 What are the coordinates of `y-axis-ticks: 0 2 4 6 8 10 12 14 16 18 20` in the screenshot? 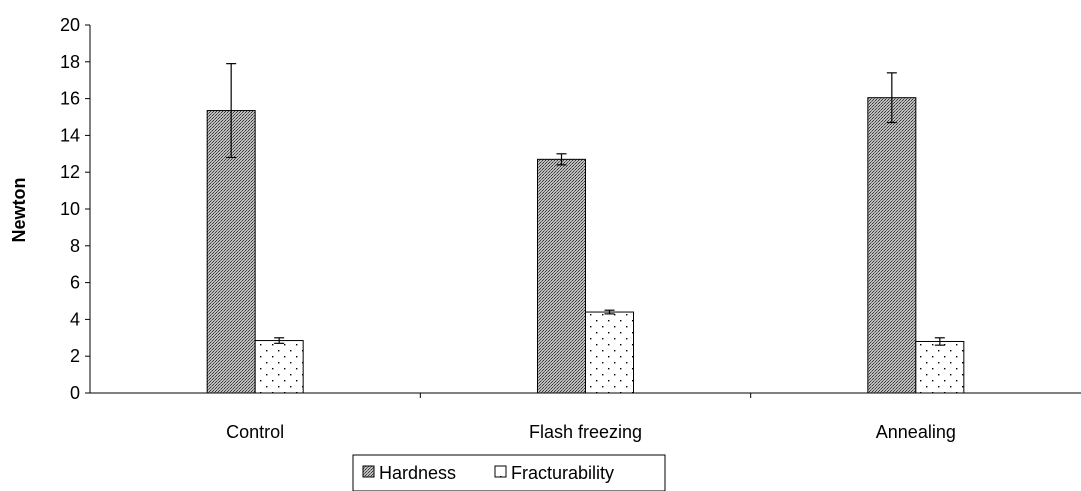 It's located at (75, 209).